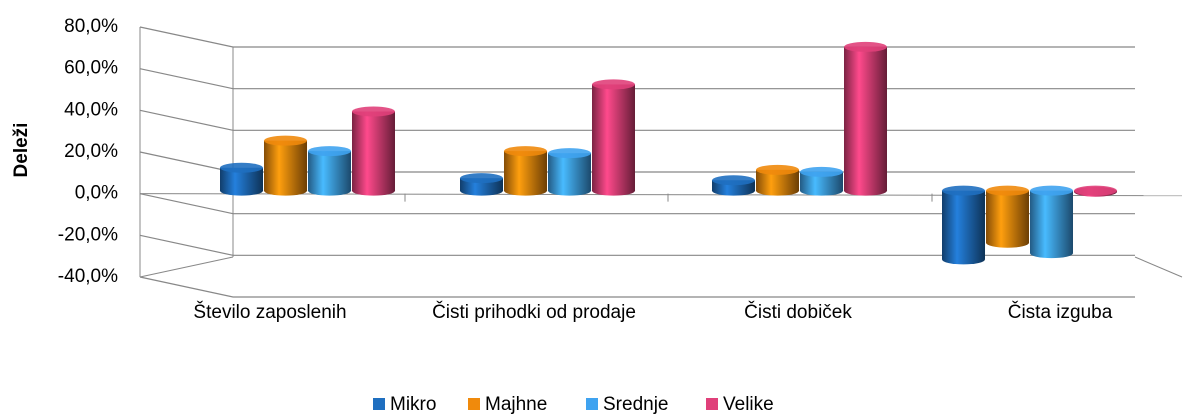 The width and height of the screenshot is (1184, 415). What do you see at coordinates (798, 312) in the screenshot?
I see `x-tick-label: Čisti dobiček` at bounding box center [798, 312].